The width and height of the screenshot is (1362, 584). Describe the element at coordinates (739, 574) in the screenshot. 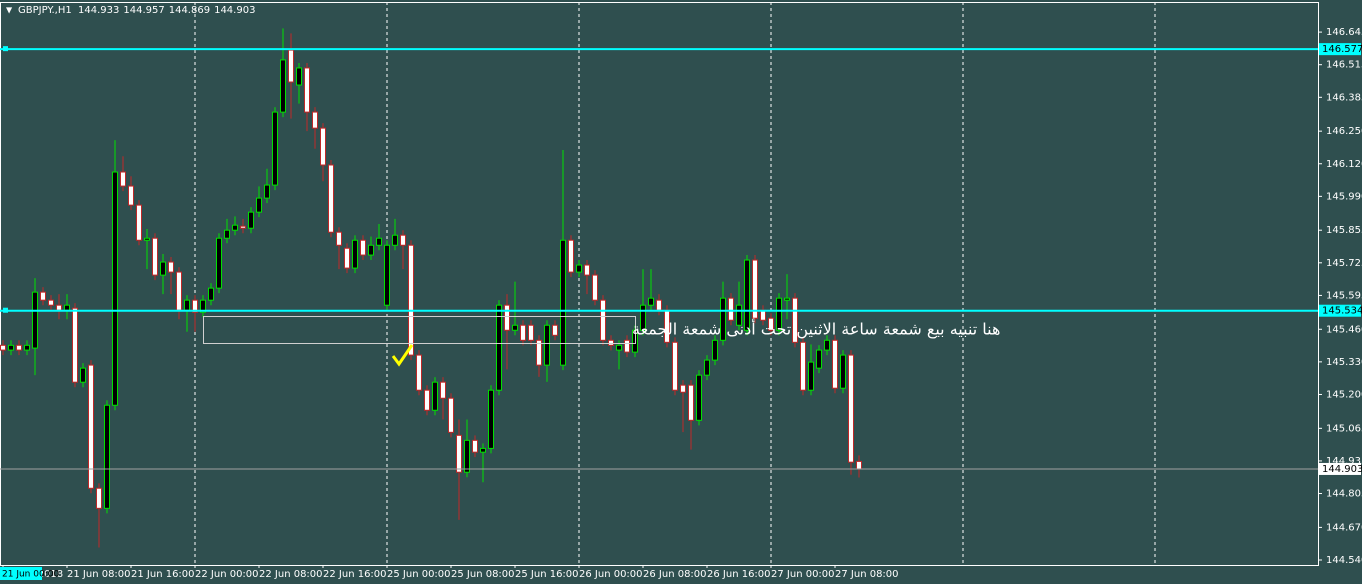

I see `x-tick-label: 26 Jun 16:00` at that location.